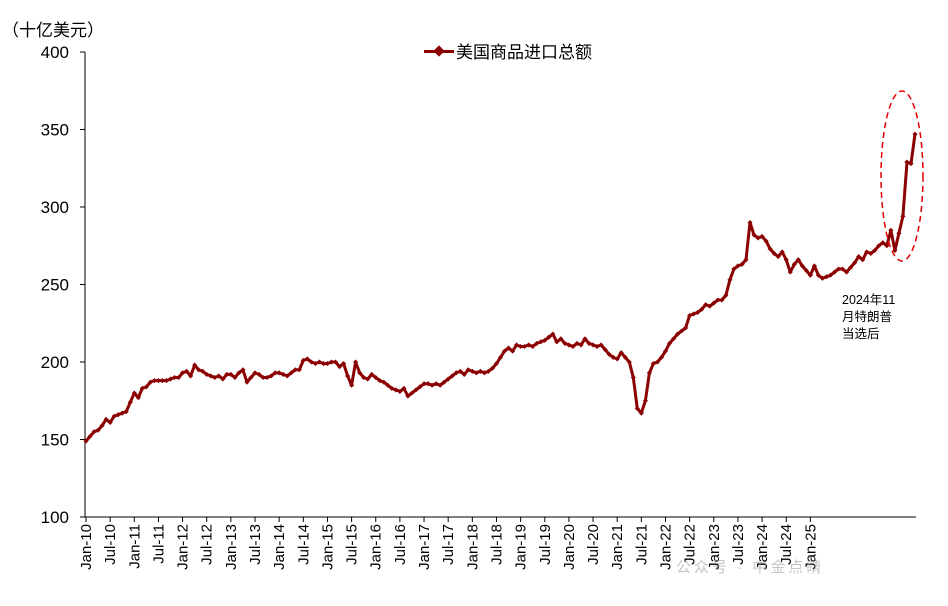  I want to click on x-tick-label: Jul-17, so click(448, 544).